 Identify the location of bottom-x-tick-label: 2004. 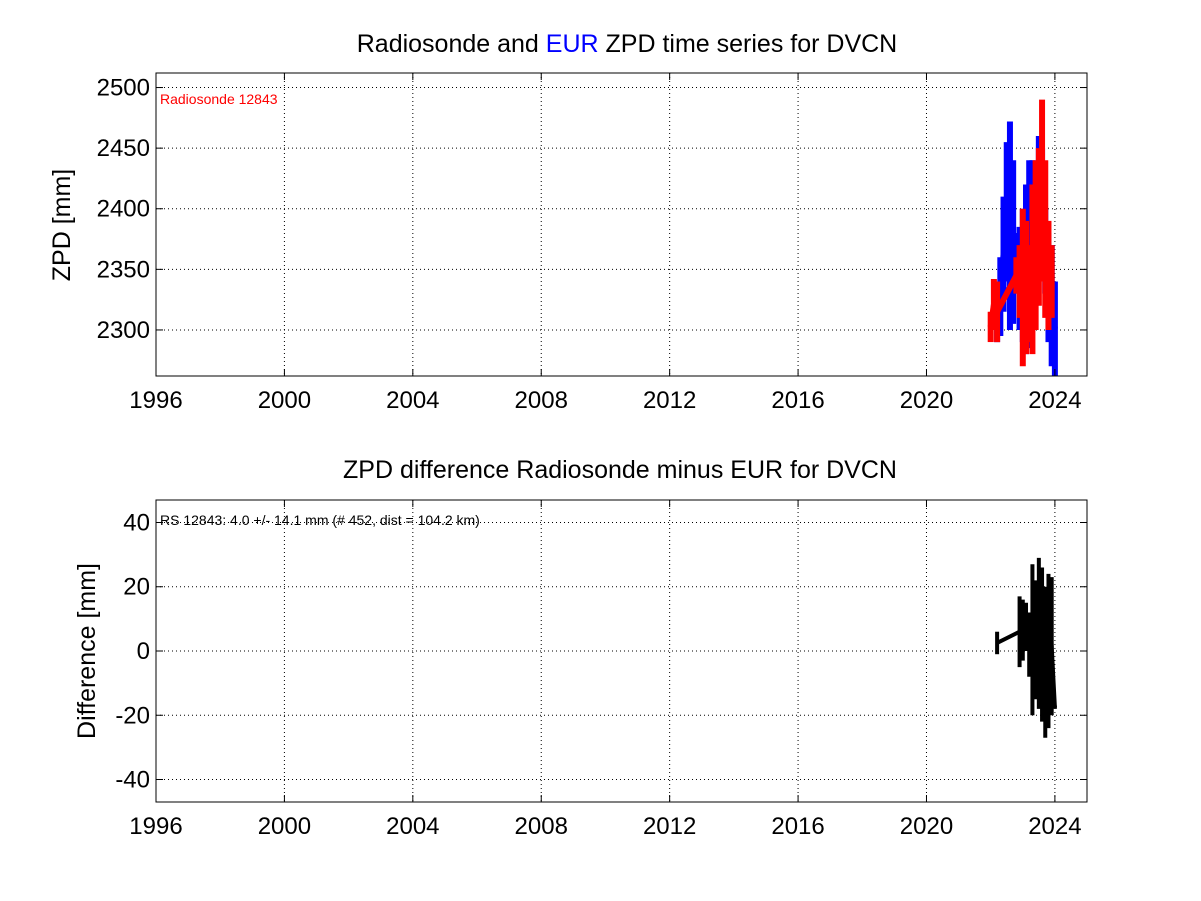
(412, 826).